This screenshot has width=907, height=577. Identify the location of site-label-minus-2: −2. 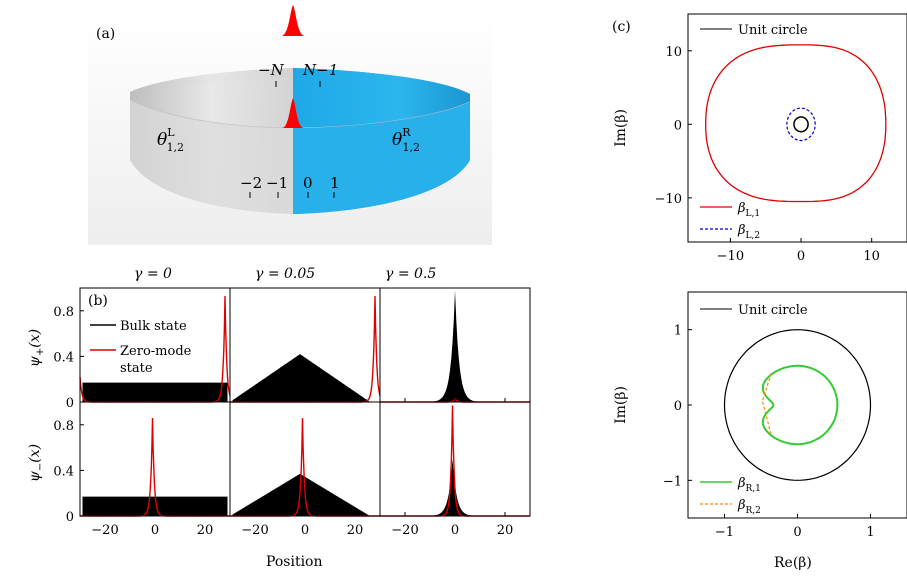
(251, 183).